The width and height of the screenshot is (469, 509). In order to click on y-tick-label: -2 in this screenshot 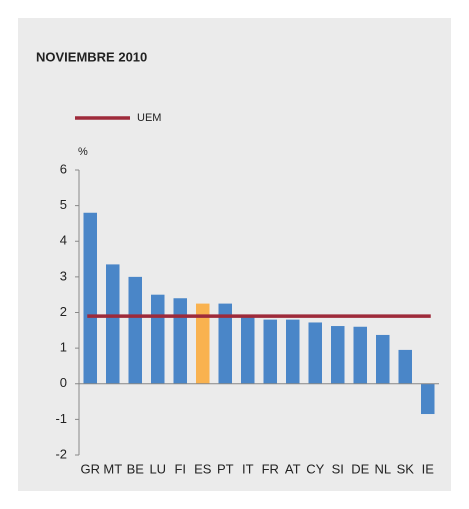, I will do `click(61, 453)`.